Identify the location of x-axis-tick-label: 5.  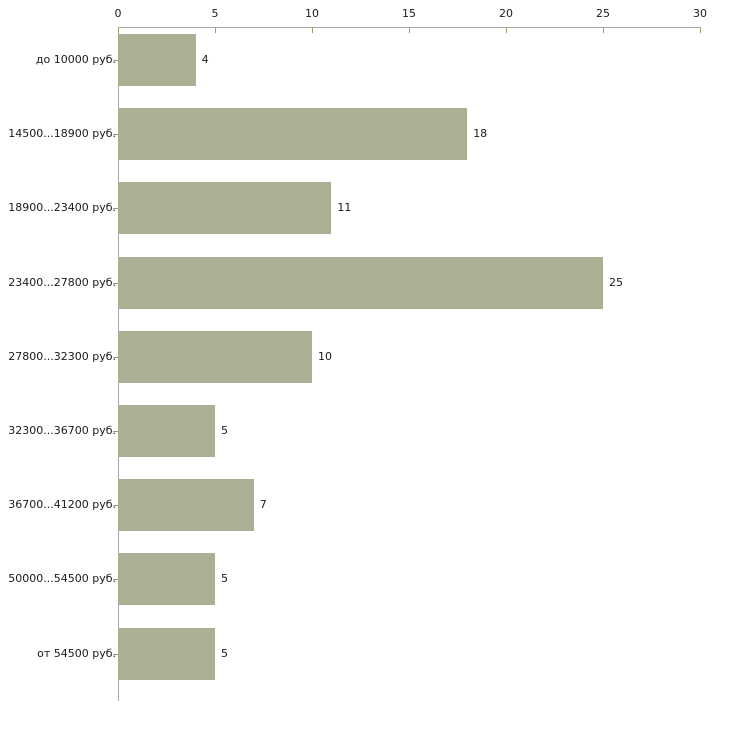
(215, 13).